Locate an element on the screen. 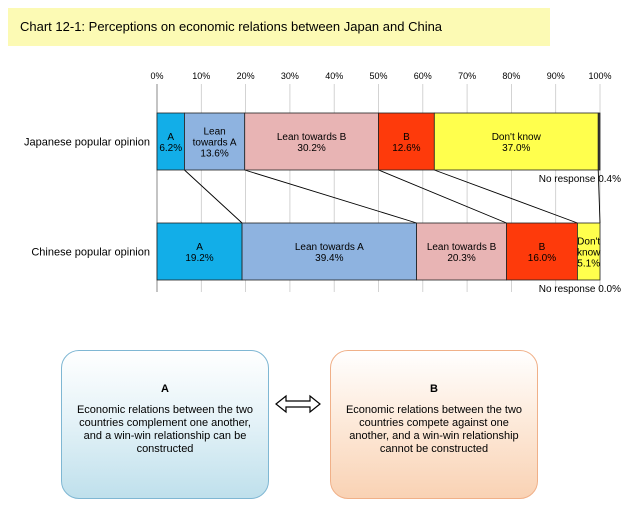 This screenshot has width=627, height=511. segment-label: B 12.6% is located at coordinates (406, 143).